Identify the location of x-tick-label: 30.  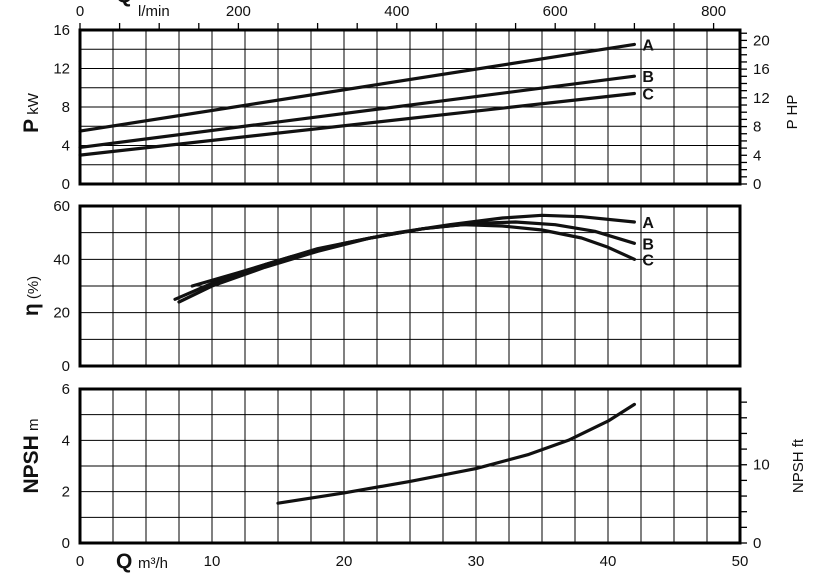
(476, 561).